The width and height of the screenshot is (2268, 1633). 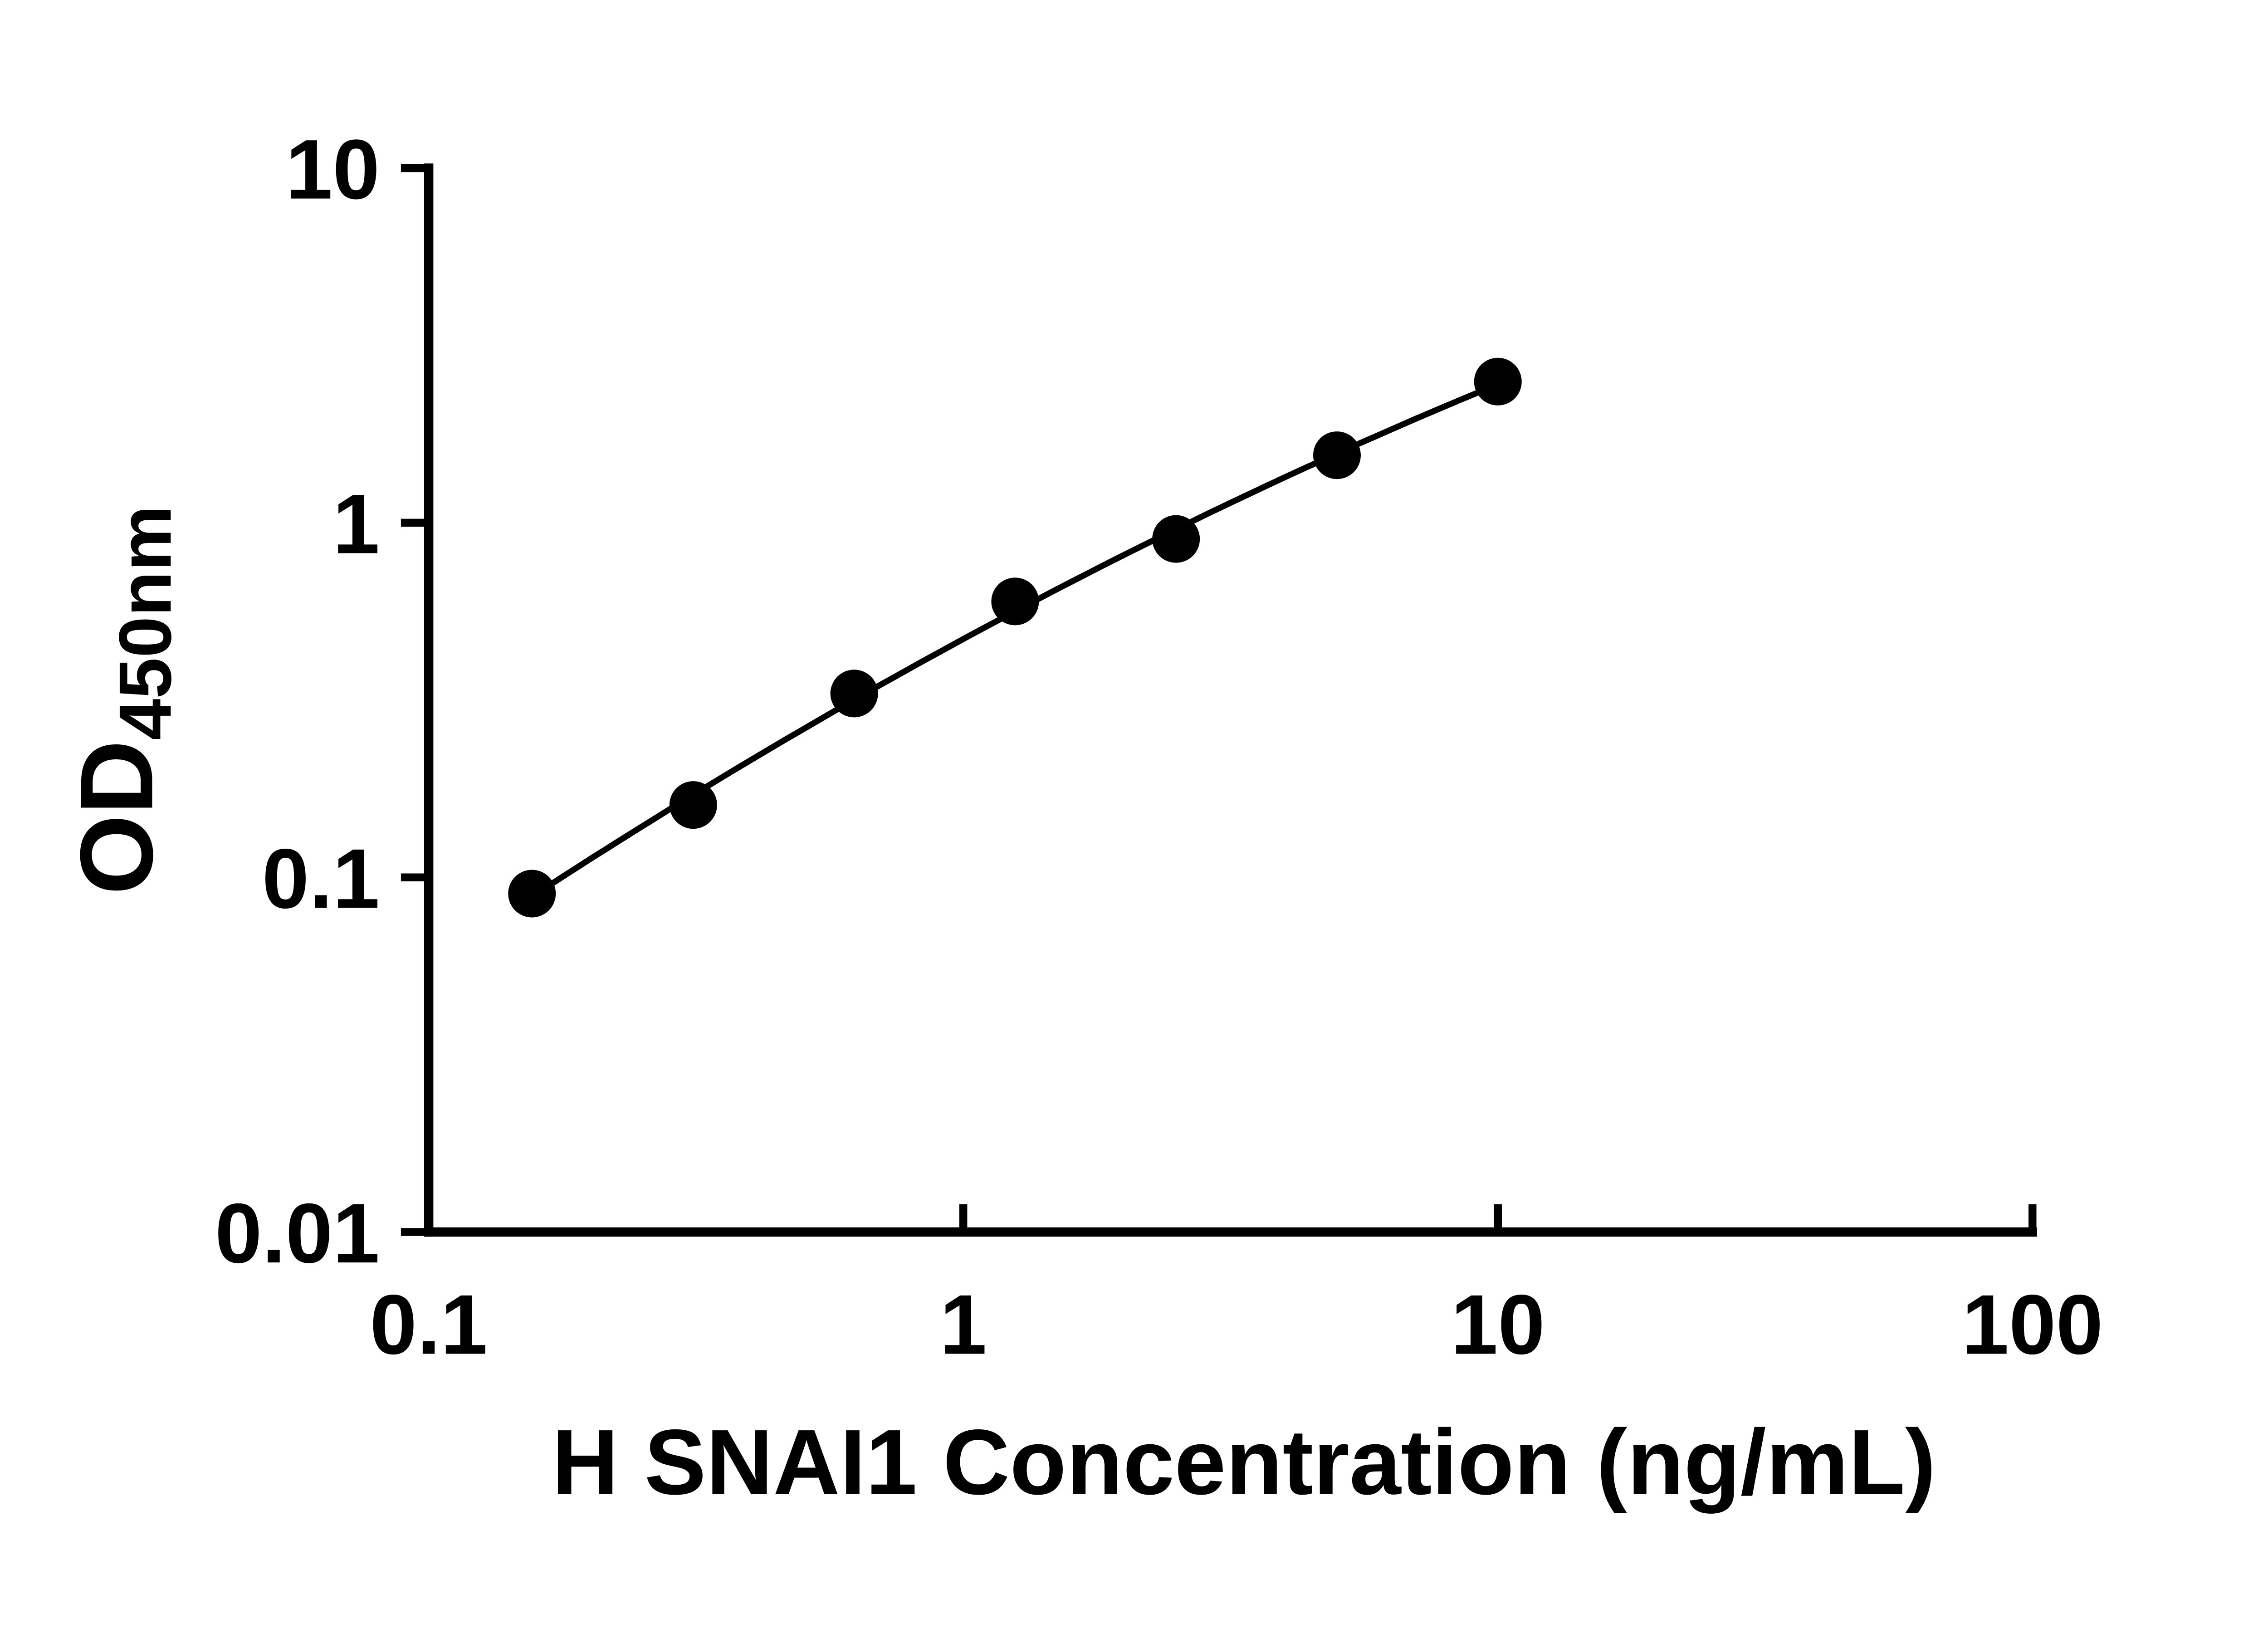 I want to click on y-tick-label: 0.1, so click(x=321, y=878).